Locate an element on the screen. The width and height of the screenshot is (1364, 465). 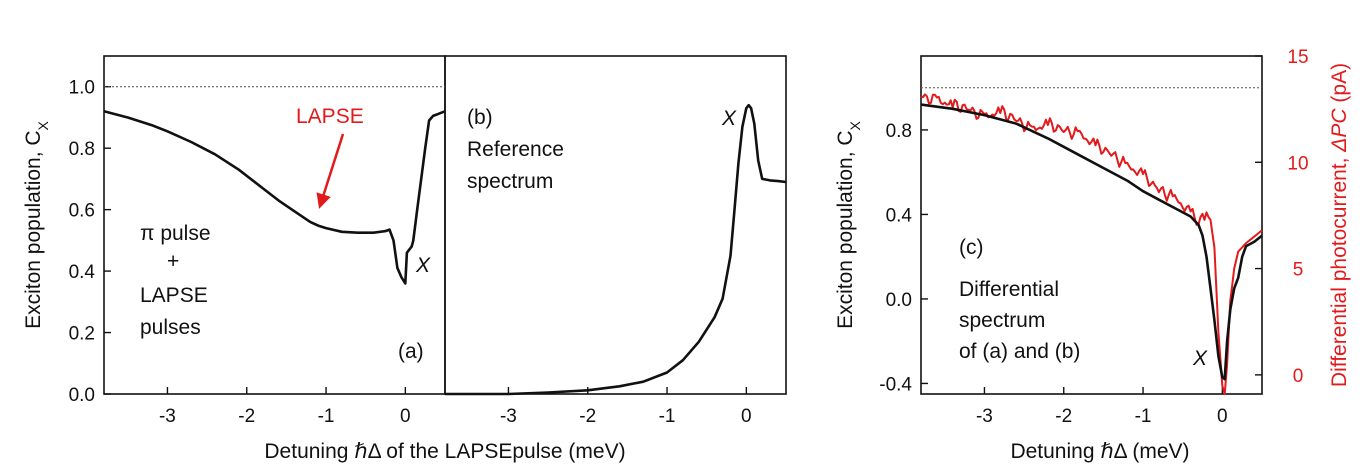
a-label-lapse: LAPSE is located at coordinates (174, 295).